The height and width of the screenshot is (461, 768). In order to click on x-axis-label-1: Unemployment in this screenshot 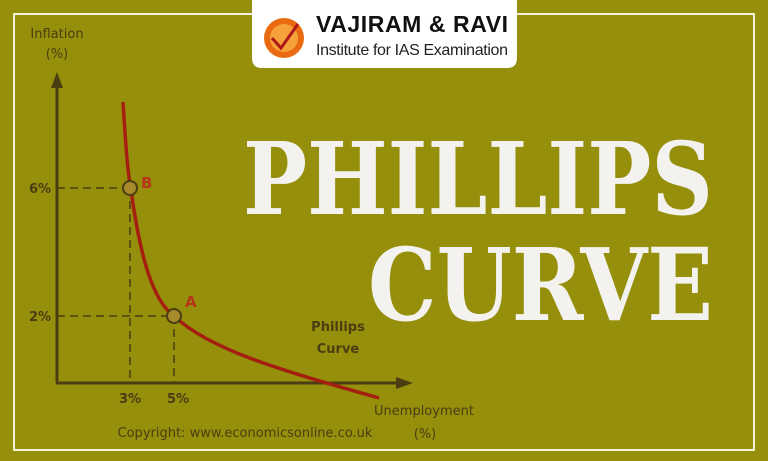, I will do `click(424, 411)`.